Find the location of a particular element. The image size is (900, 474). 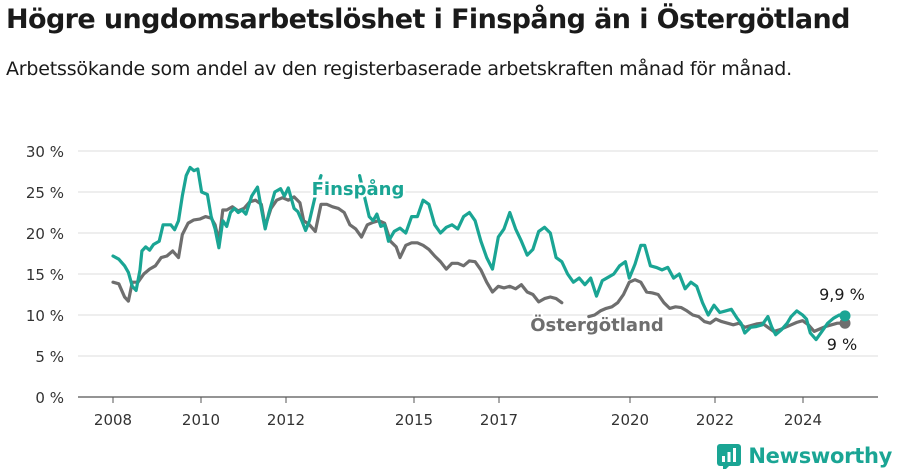

x-tick-label: 2024 is located at coordinates (803, 420).